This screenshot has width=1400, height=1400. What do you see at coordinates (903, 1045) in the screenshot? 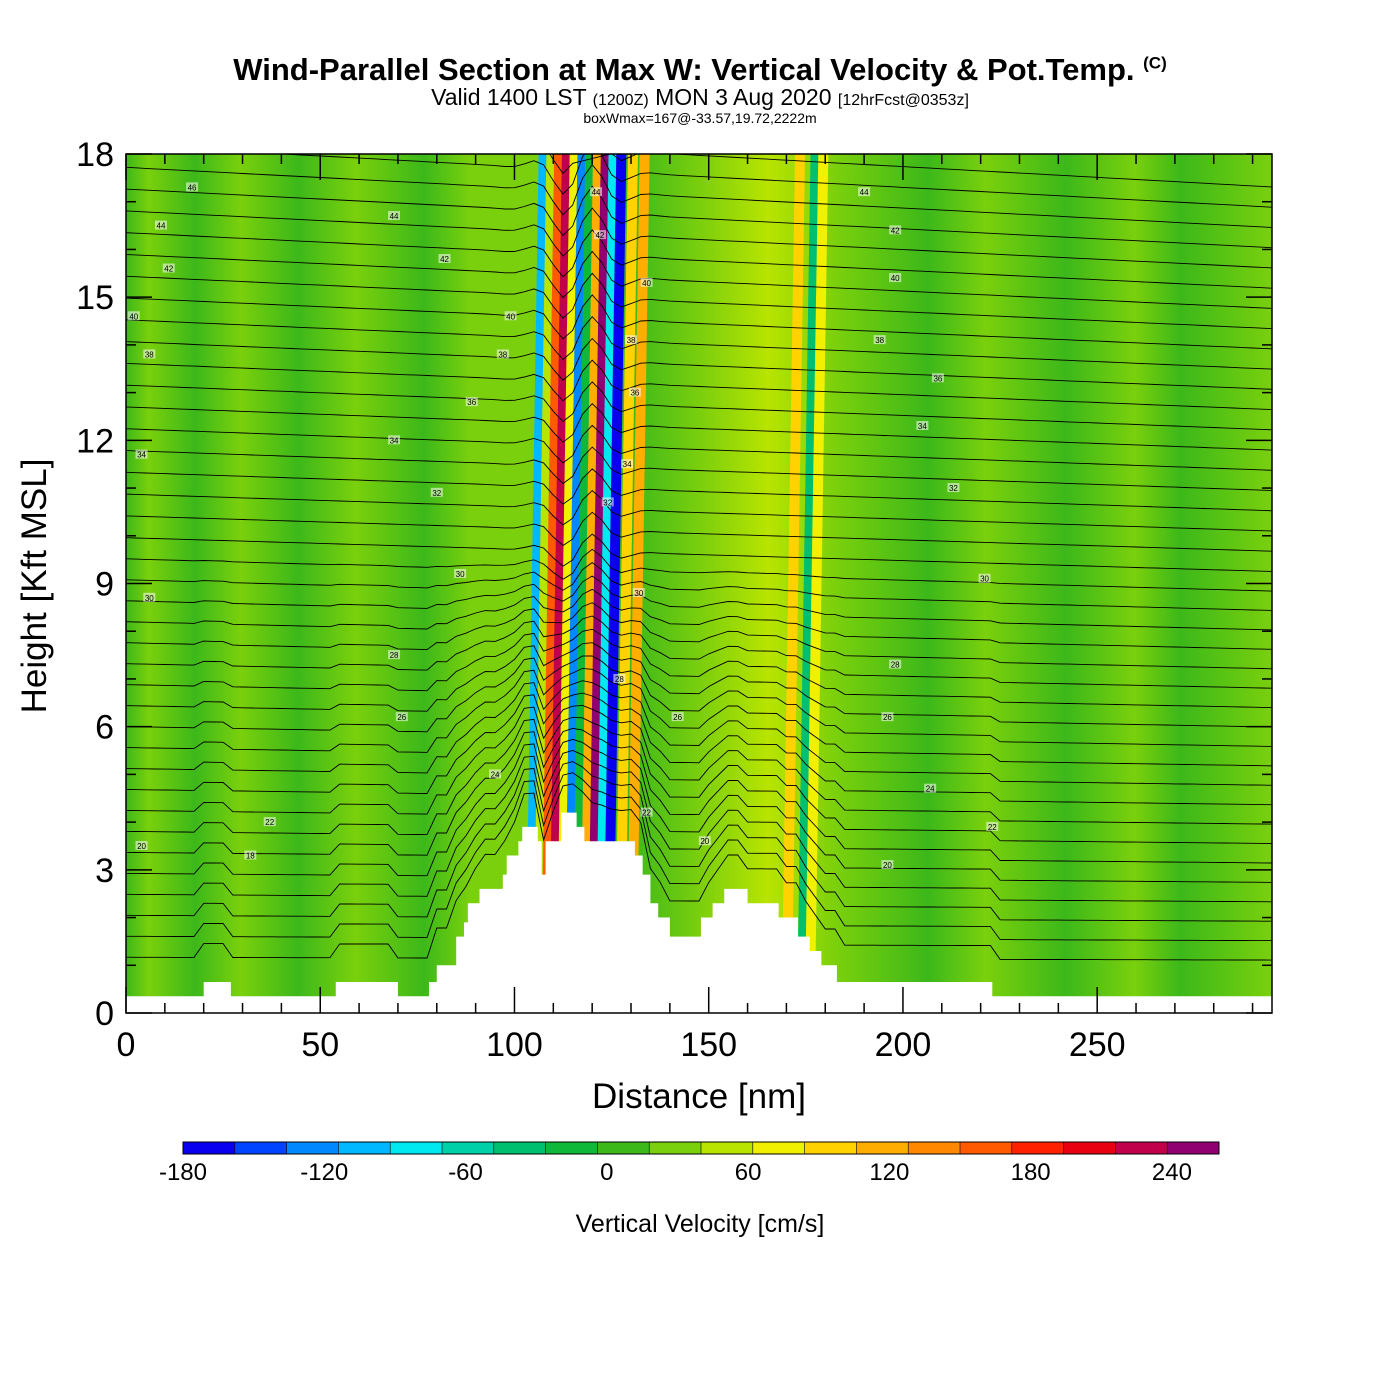
I see `x-tick-label: 200` at bounding box center [903, 1045].